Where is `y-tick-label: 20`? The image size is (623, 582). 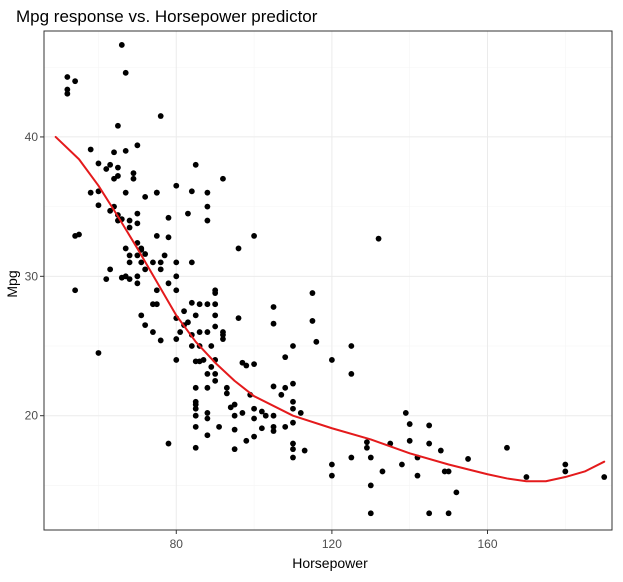 y-tick-label: 20 is located at coordinates (32, 416).